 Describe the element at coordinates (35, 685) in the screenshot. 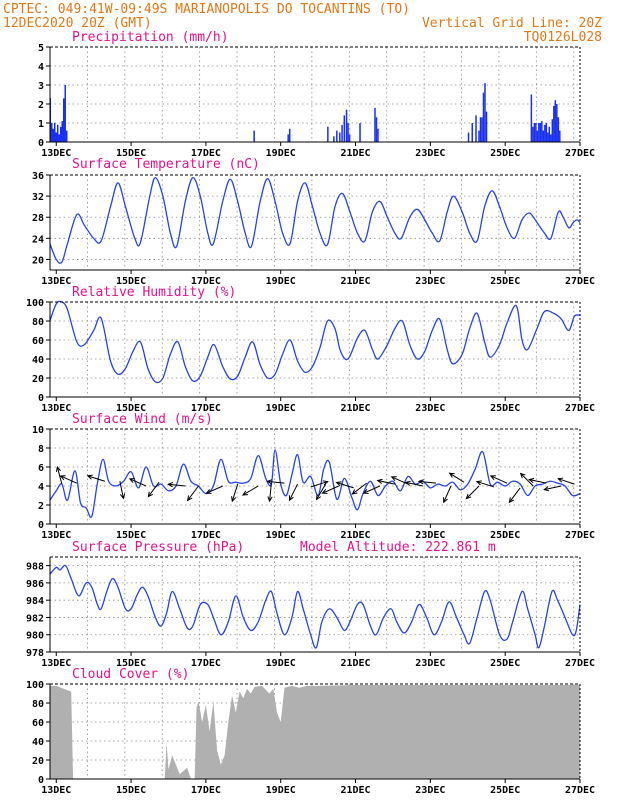

I see `cloud-ytick-label: 100` at that location.